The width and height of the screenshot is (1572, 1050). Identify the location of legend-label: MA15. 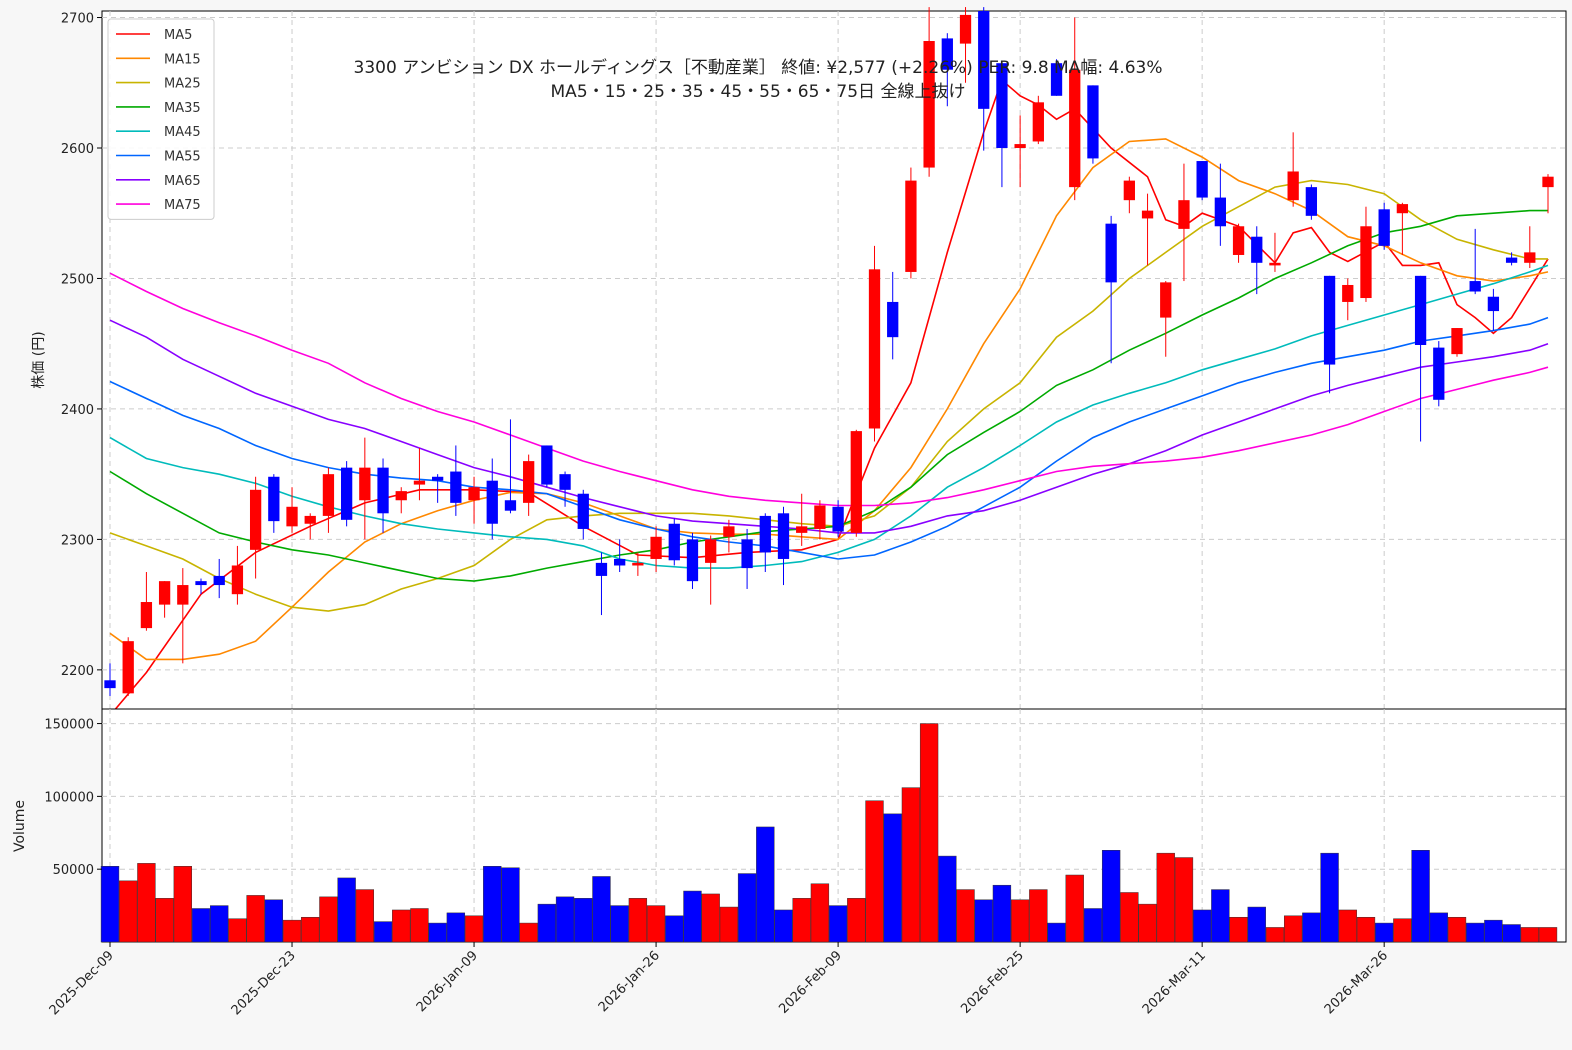
(182, 59).